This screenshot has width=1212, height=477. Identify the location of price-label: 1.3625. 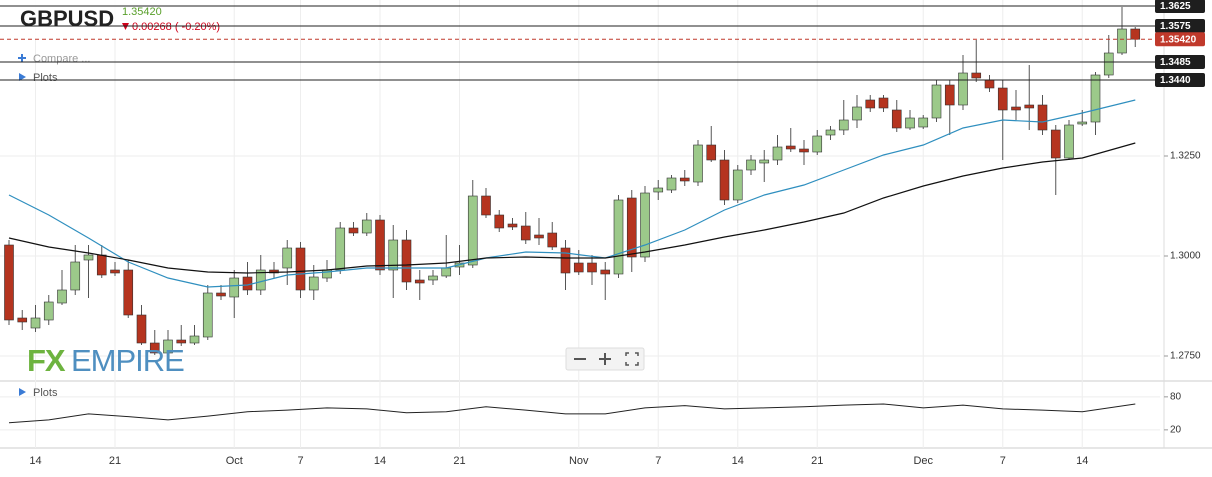
(1175, 6).